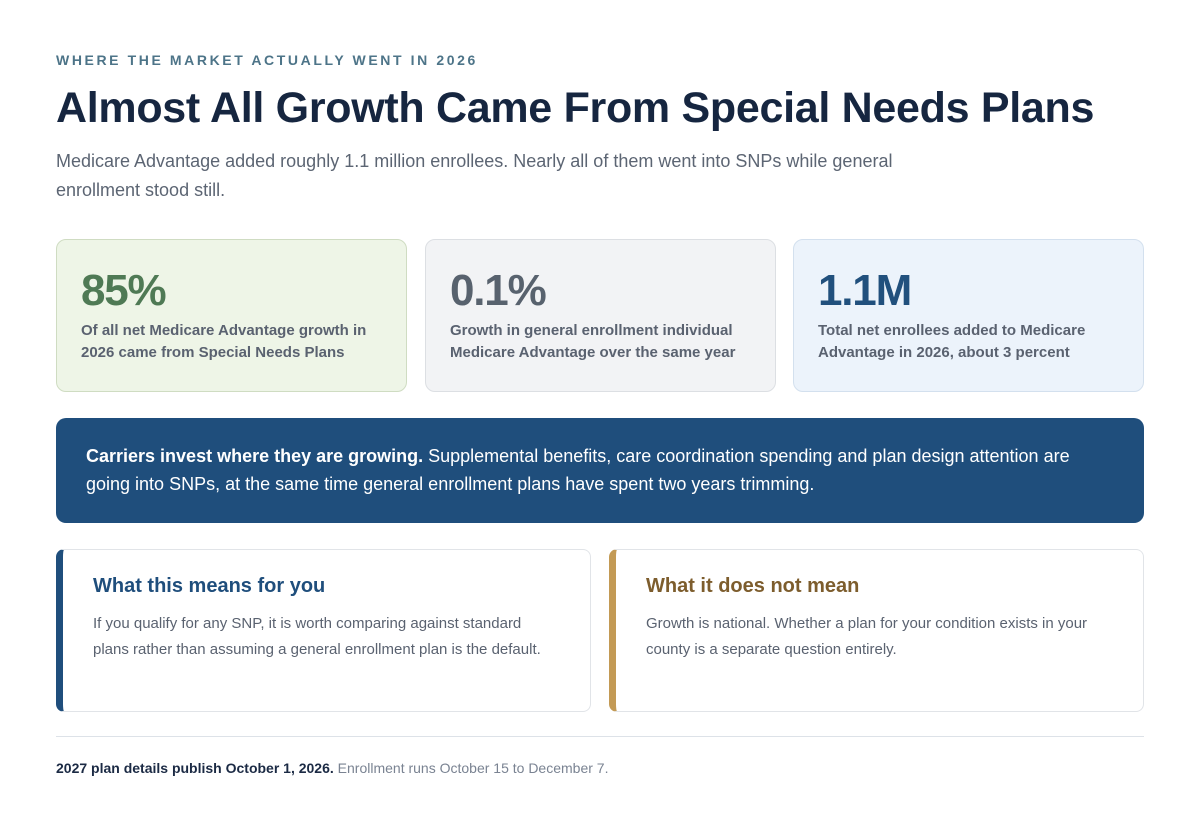 This screenshot has width=1200, height=837. What do you see at coordinates (124, 290) in the screenshot?
I see `stat-value: 85%` at bounding box center [124, 290].